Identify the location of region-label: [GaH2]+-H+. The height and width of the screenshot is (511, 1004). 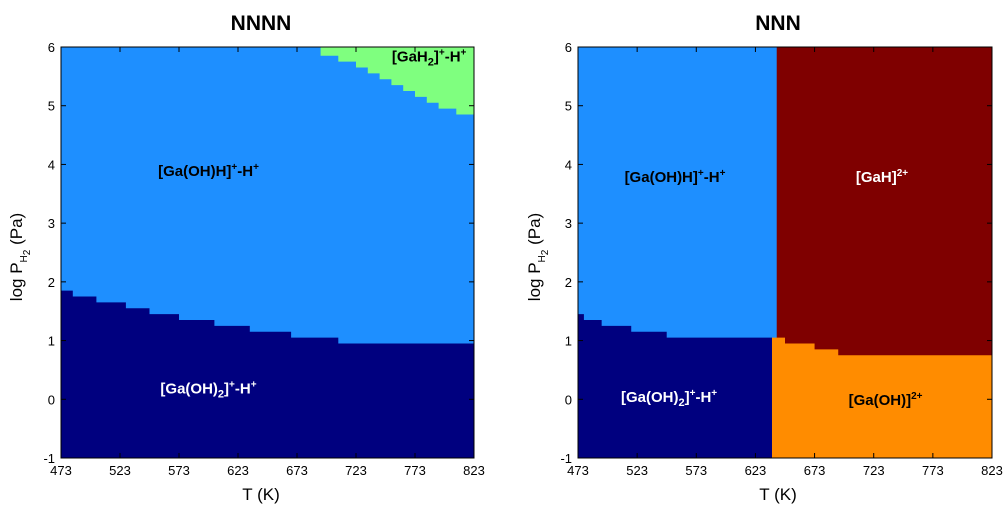
(429, 58).